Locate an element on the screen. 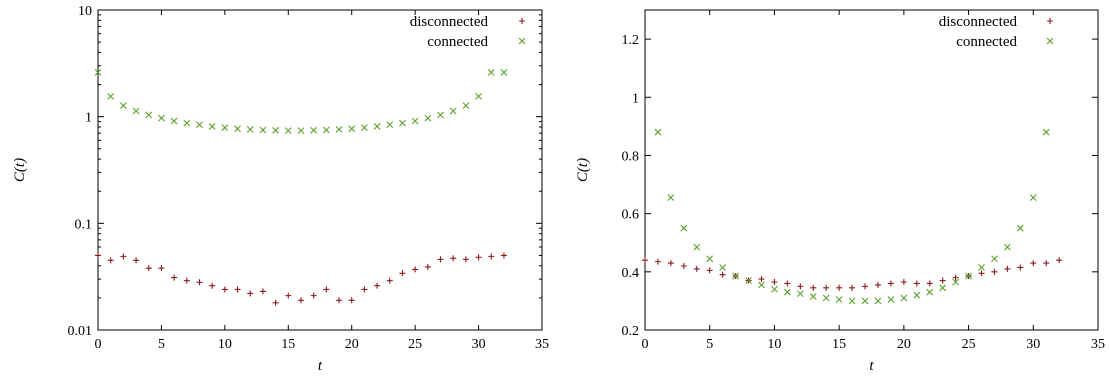  y-tick-label: 1 is located at coordinates (88, 118).